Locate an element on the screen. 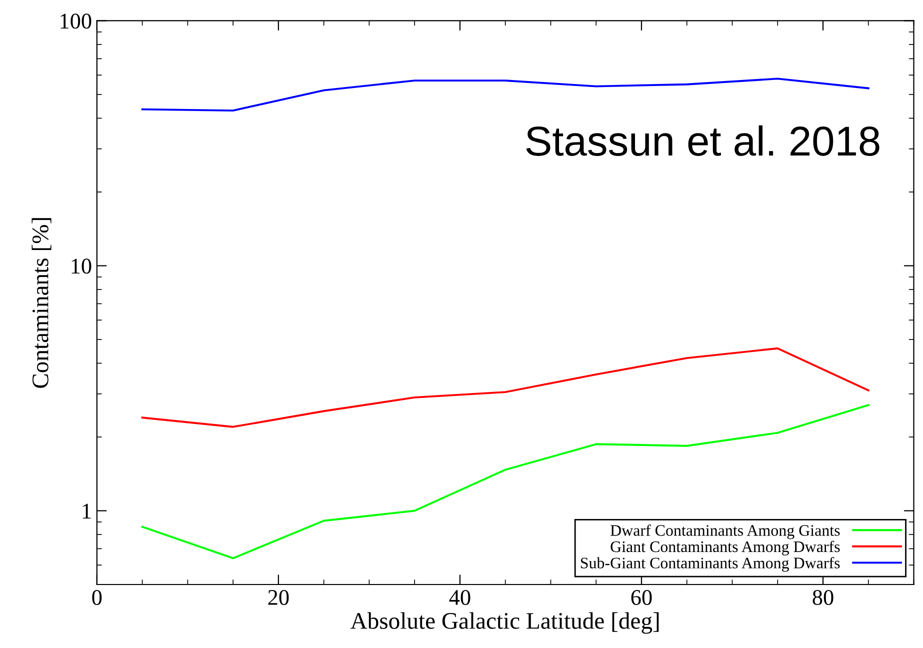  legend-label: Dwarf Contaminants Among Giants is located at coordinates (725, 532).